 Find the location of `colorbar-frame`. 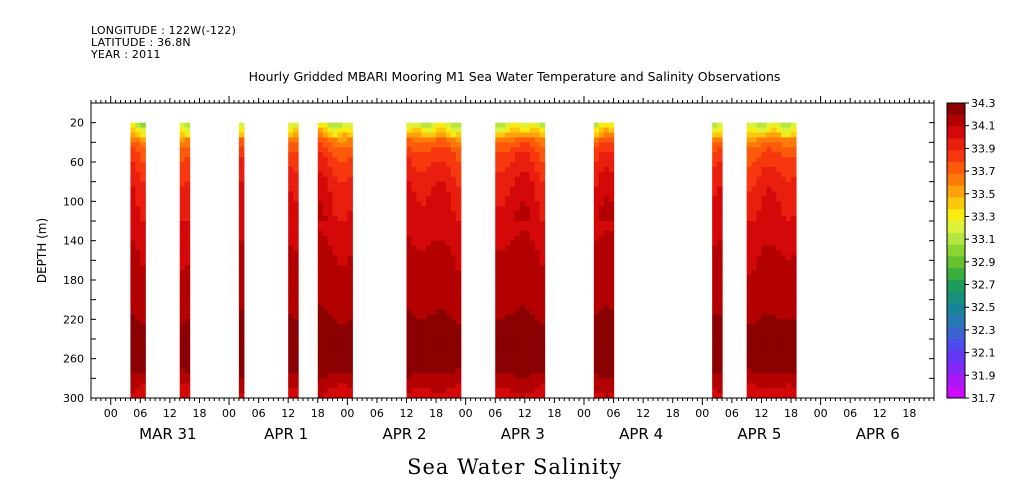

colorbar-frame is located at coordinates (956, 250).